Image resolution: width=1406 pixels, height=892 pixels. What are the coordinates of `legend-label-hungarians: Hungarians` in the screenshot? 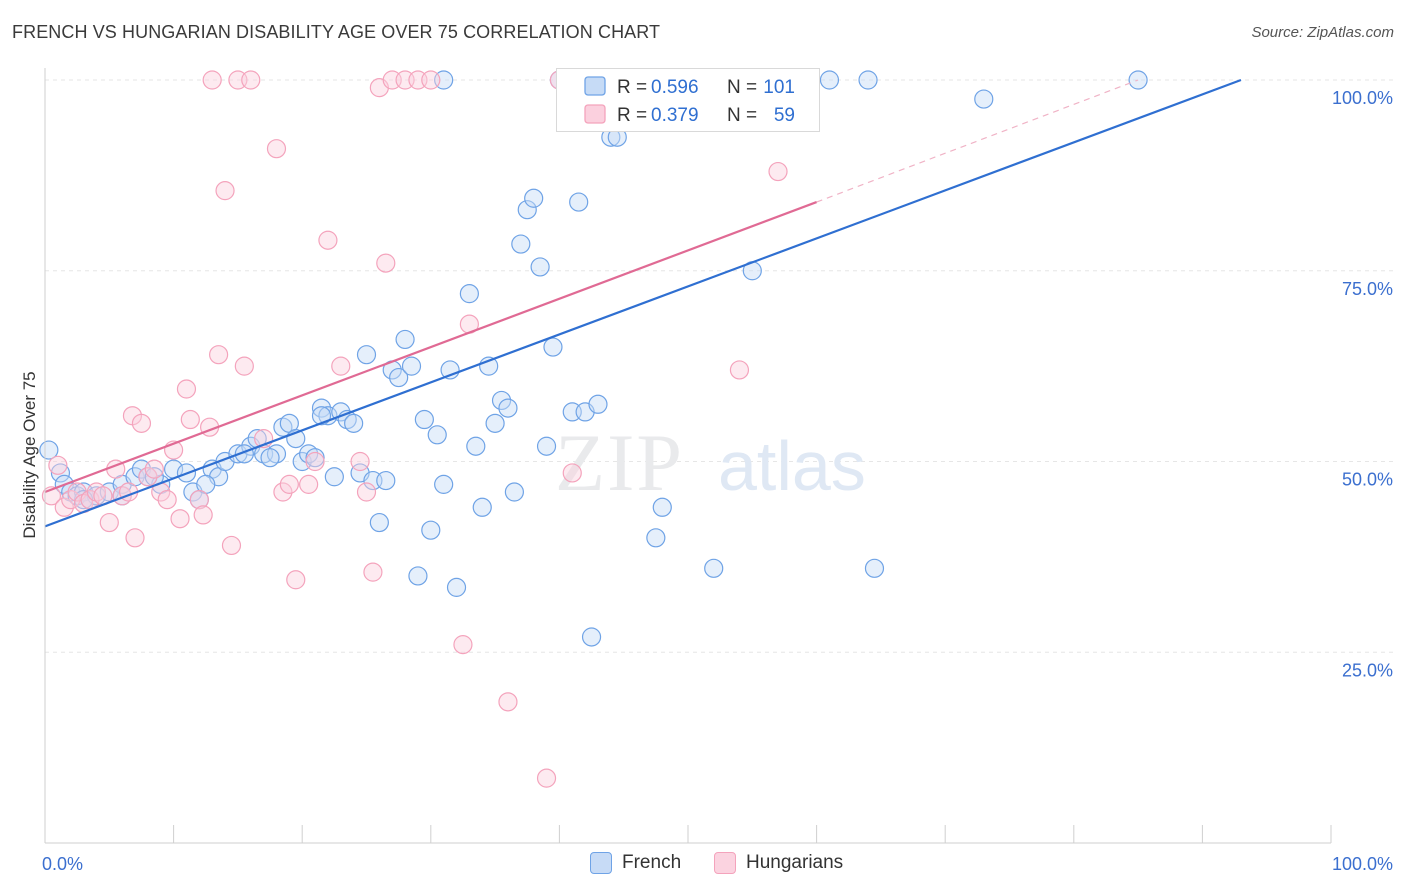 It's located at (795, 862).